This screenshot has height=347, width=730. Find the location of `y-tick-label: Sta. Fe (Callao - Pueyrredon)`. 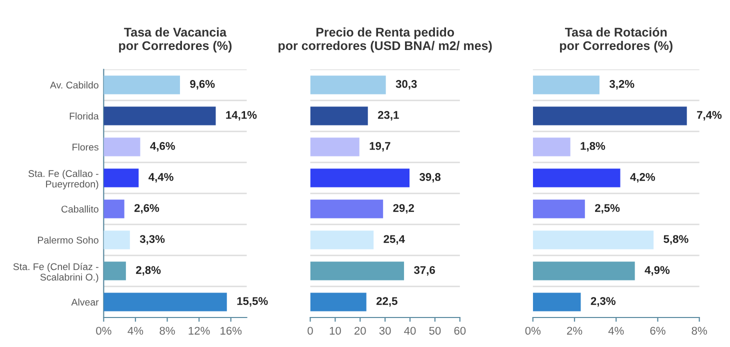

y-tick-label: Sta. Fe (Callao - Pueyrredon) is located at coordinates (63, 180).